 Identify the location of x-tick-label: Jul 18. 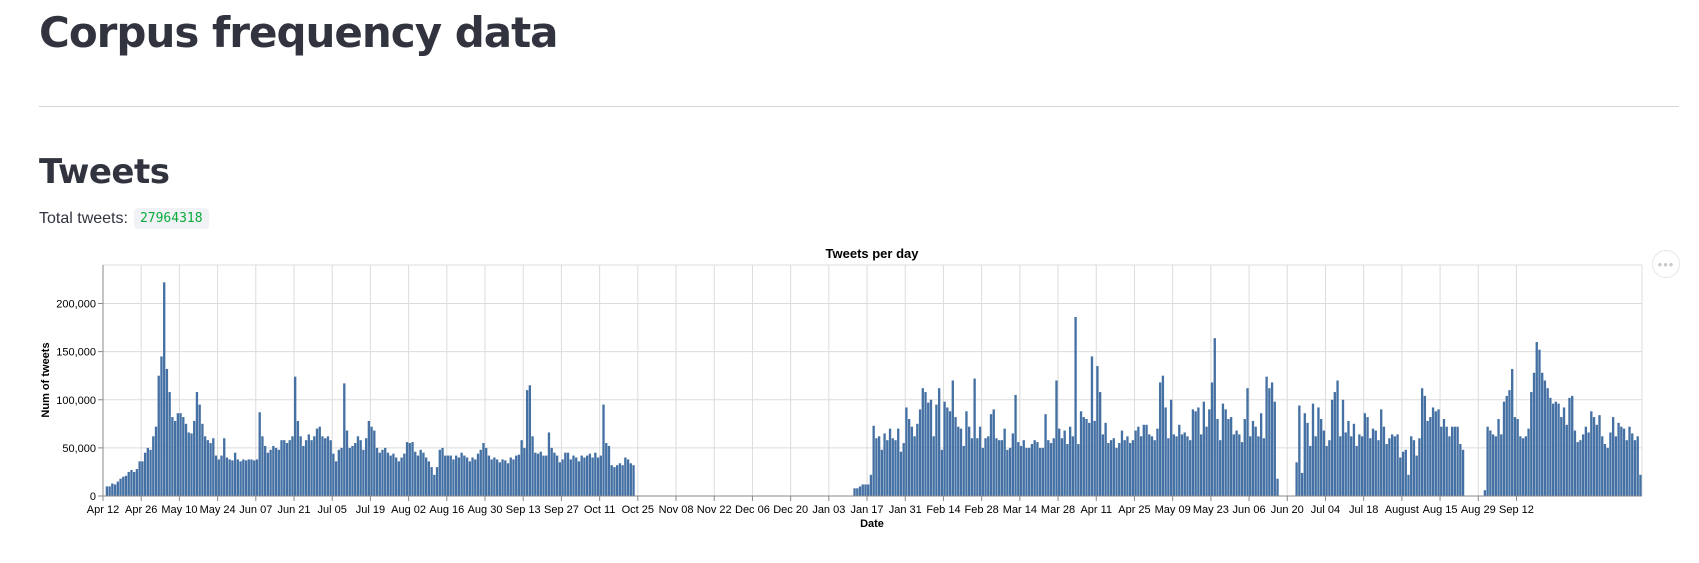
(1363, 510).